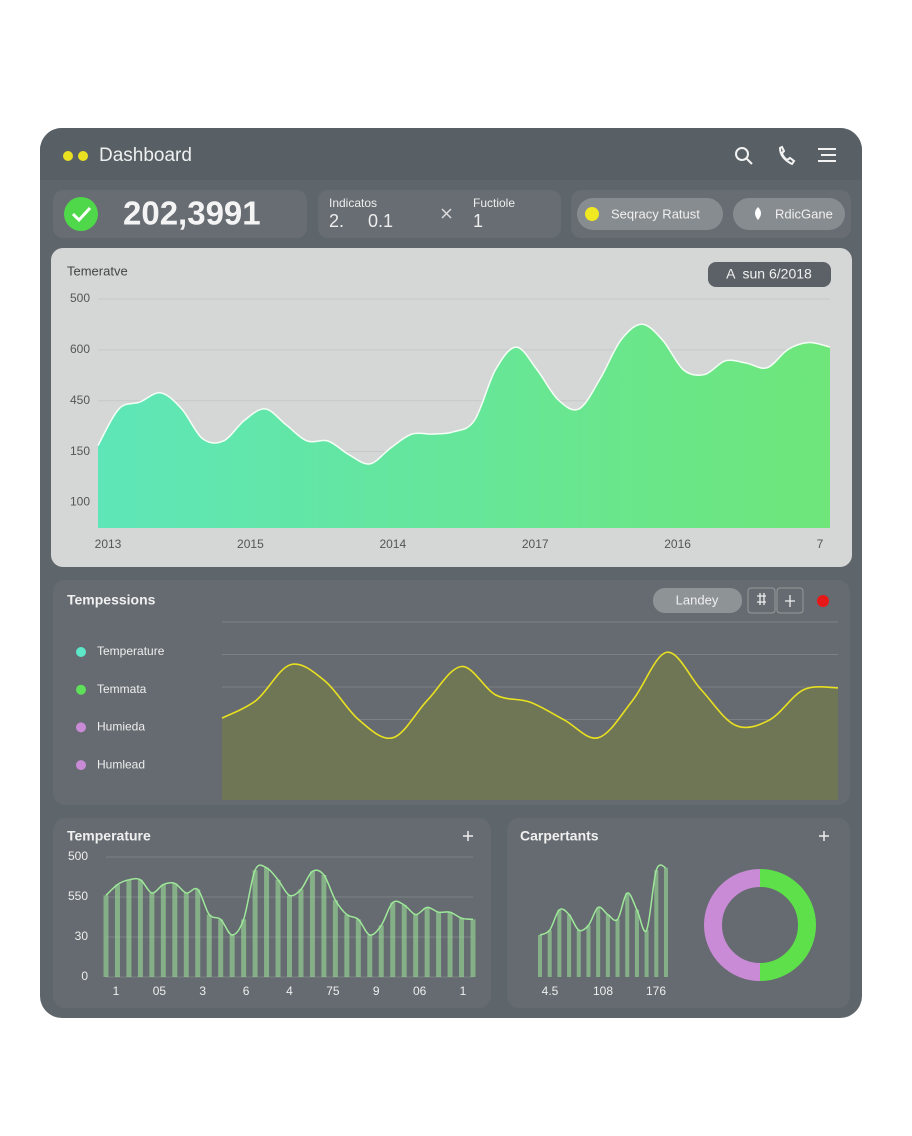  Describe the element at coordinates (289, 991) in the screenshot. I see `x-axis-label: 4` at that location.